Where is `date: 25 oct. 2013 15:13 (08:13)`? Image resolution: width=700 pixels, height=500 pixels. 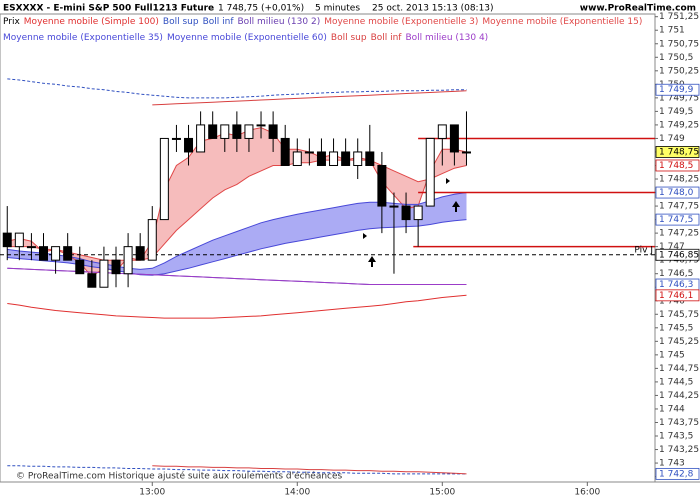 date: 25 oct. 2013 15:13 (08:13) is located at coordinates (433, 9).